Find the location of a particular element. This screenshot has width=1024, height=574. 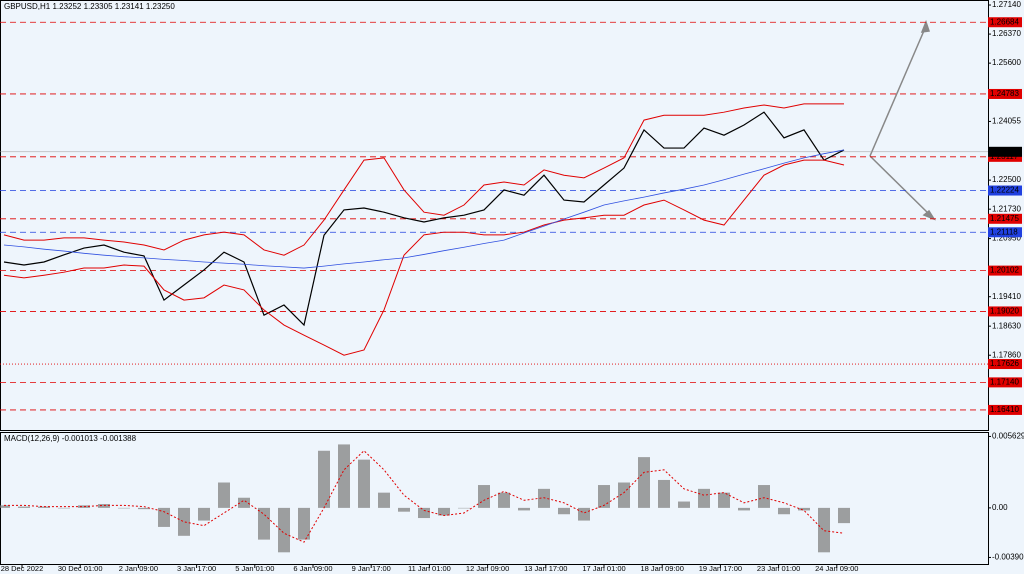

y-tick-label: 1.20950 is located at coordinates (1006, 238).